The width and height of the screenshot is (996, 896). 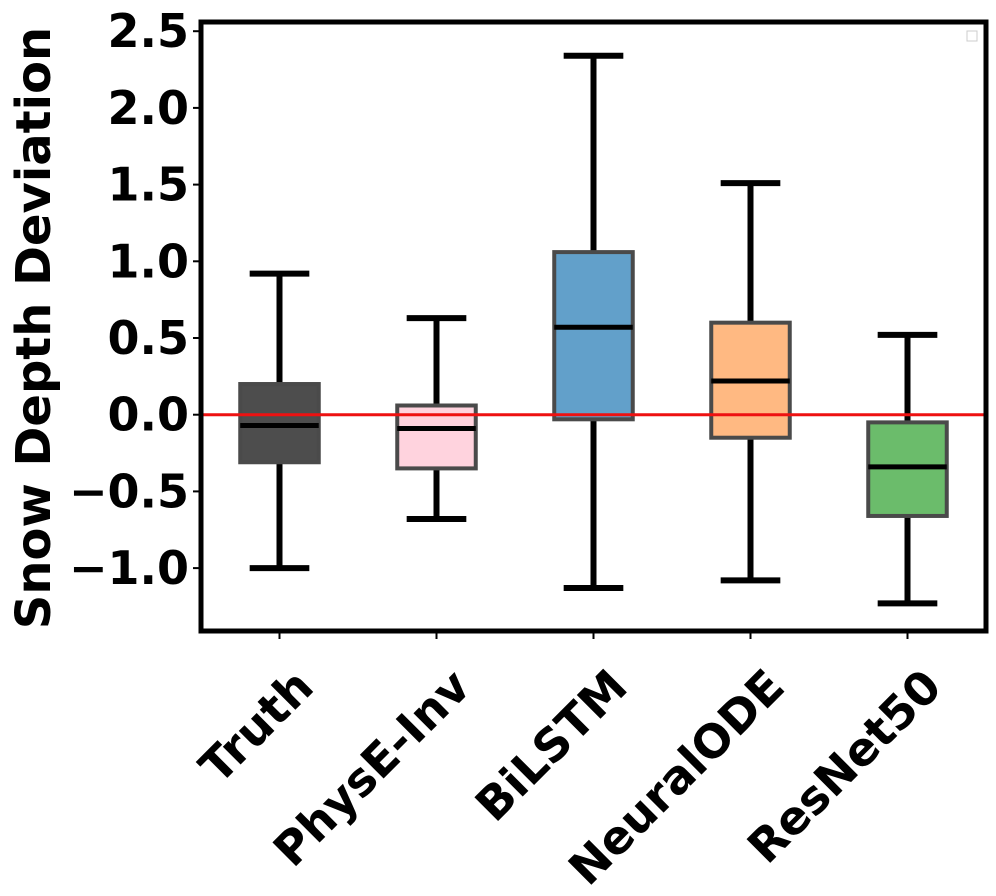 I want to click on y-tick-label: −0.5, so click(x=129, y=491).